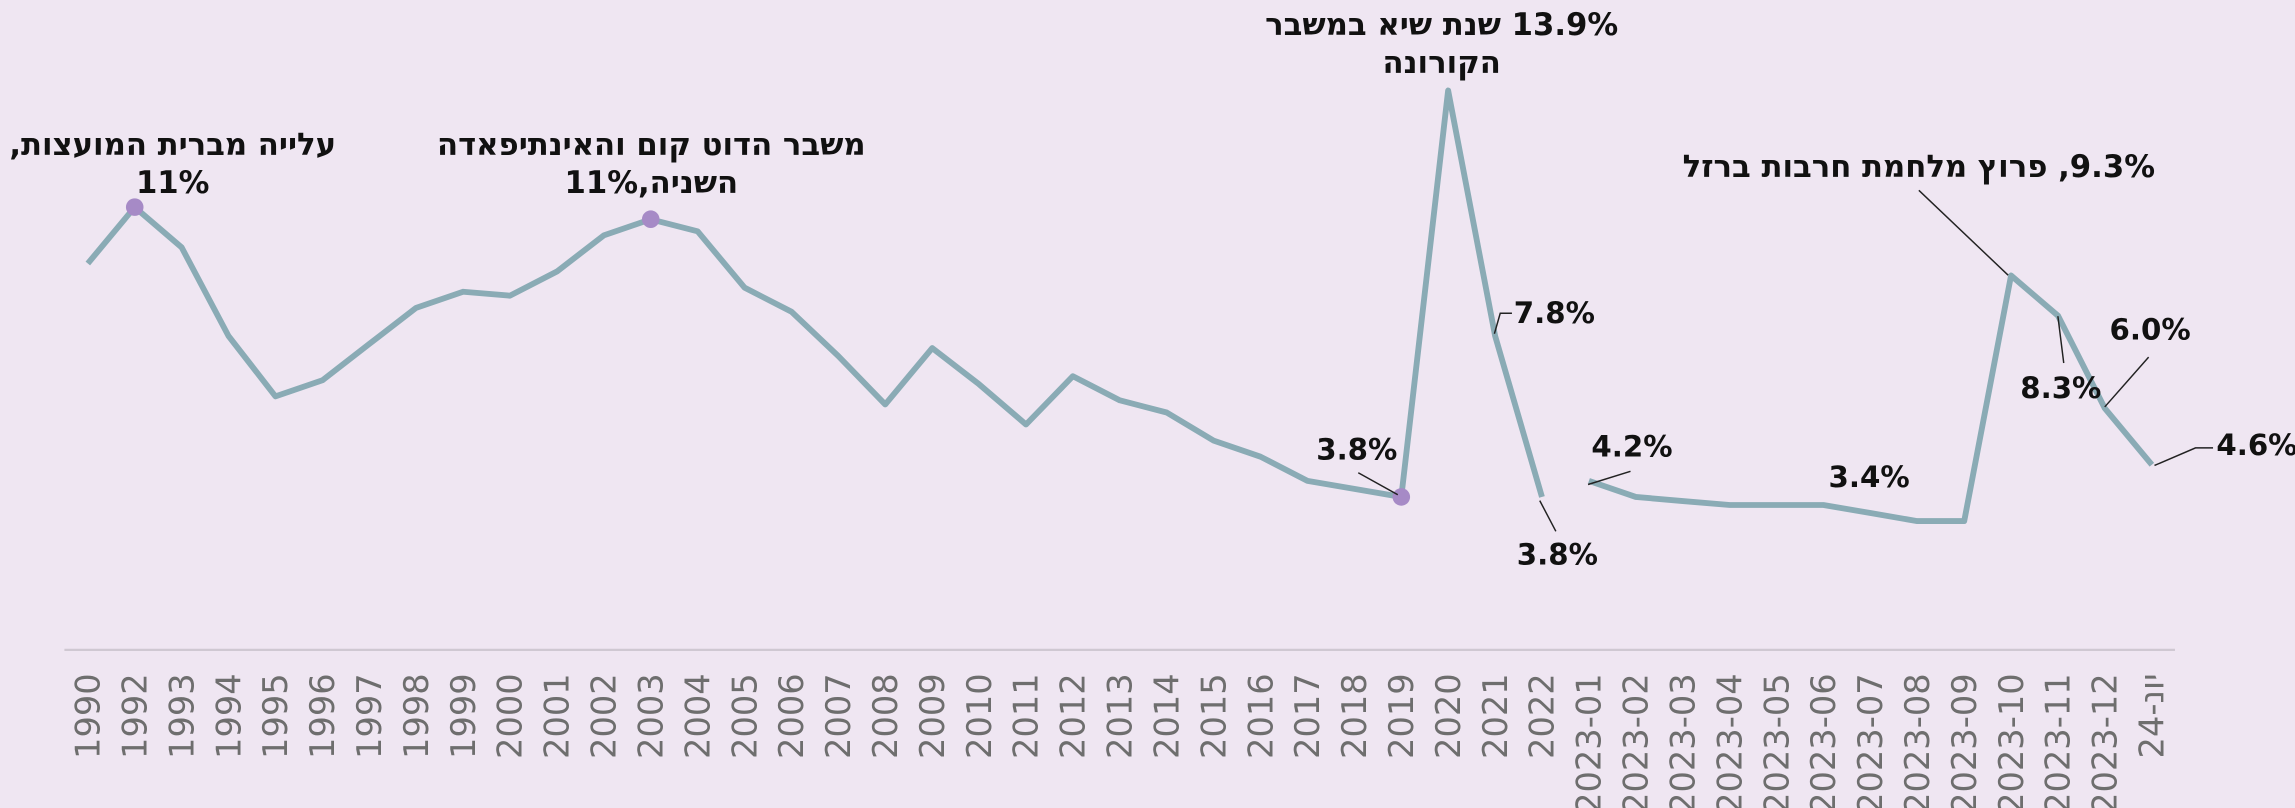  What do you see at coordinates (1917, 740) in the screenshot?
I see `x-tick-label: 2023-08` at bounding box center [1917, 740].